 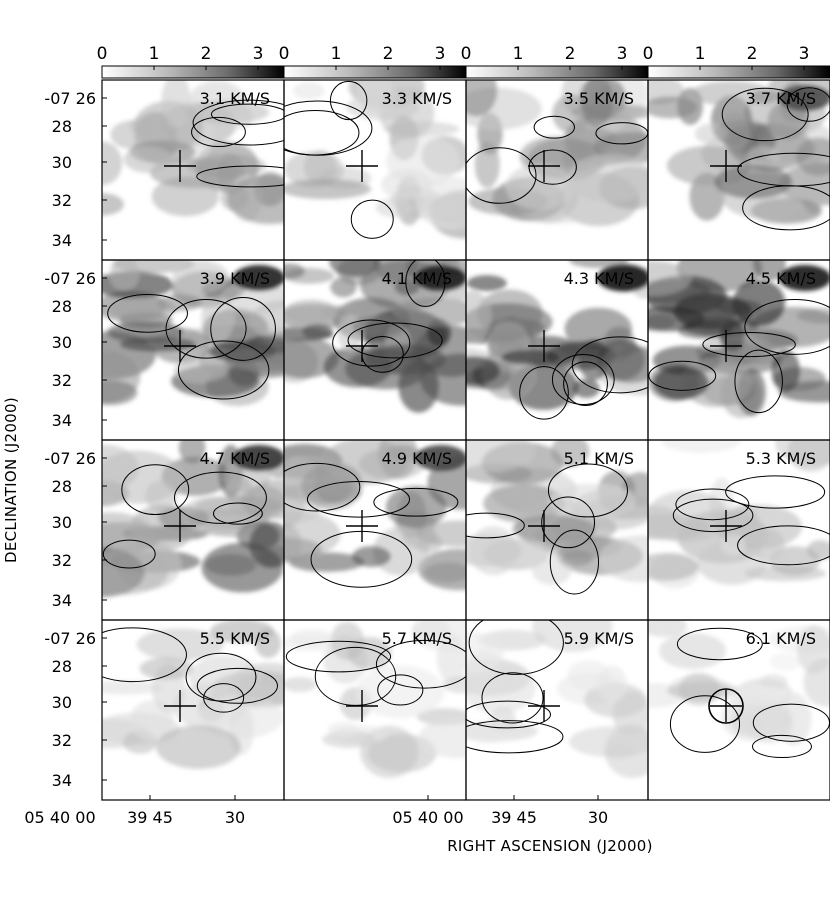 I want to click on panel-velocity-label: 4.5 KM/S, so click(x=781, y=278).